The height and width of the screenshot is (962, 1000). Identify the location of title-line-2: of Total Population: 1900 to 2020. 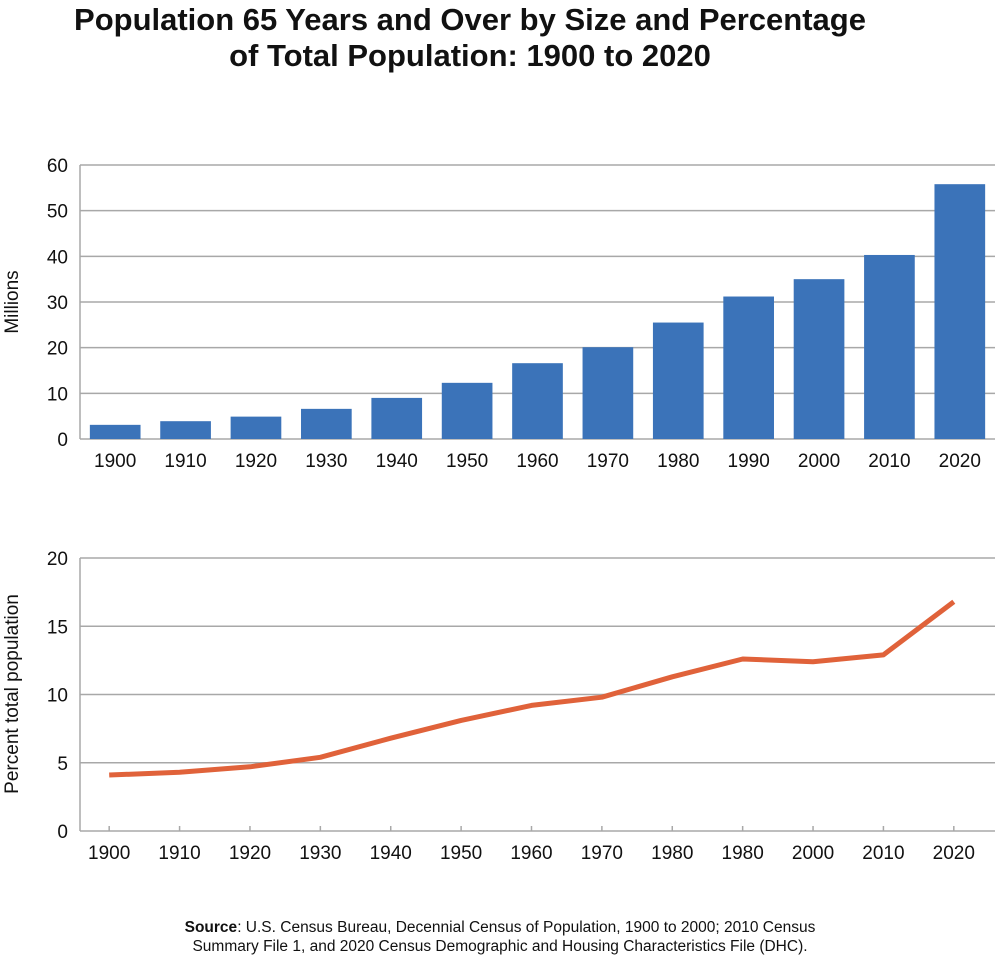
(470, 55).